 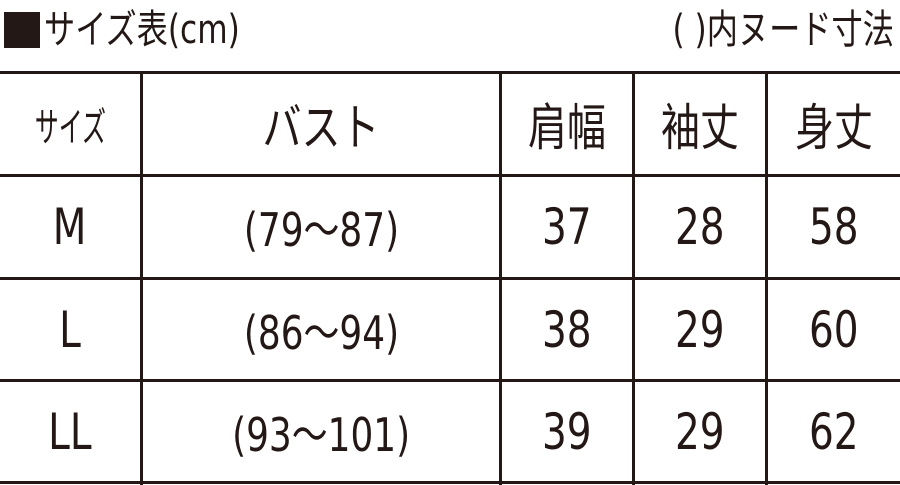 I want to click on square-bullet-icon, so click(x=22, y=30).